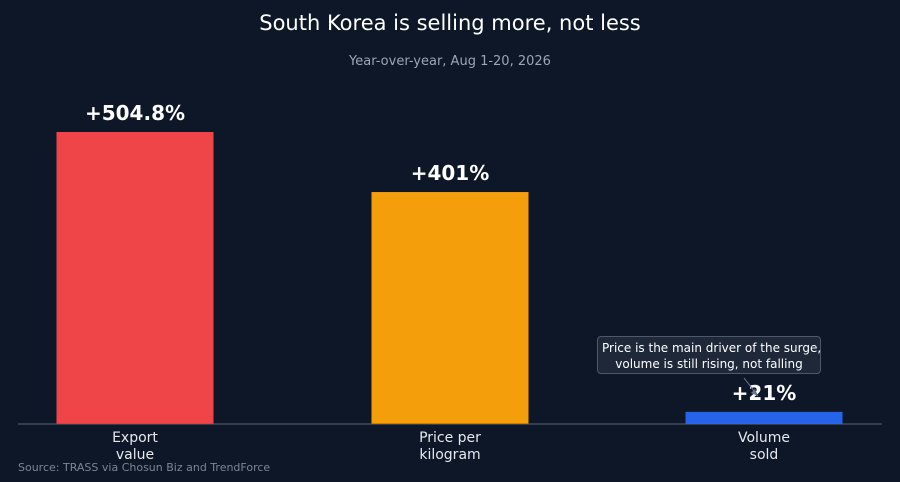 The image size is (900, 482). Describe the element at coordinates (764, 438) in the screenshot. I see `category-label-3-line-1: Volume` at that location.